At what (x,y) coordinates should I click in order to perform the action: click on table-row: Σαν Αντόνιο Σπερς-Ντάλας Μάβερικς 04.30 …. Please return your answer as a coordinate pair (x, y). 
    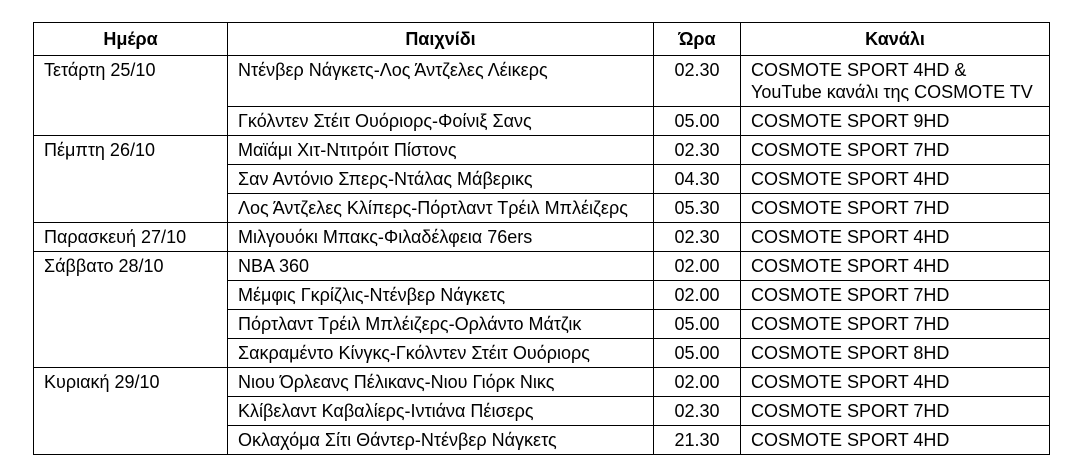
    Looking at the image, I should click on (542, 179).